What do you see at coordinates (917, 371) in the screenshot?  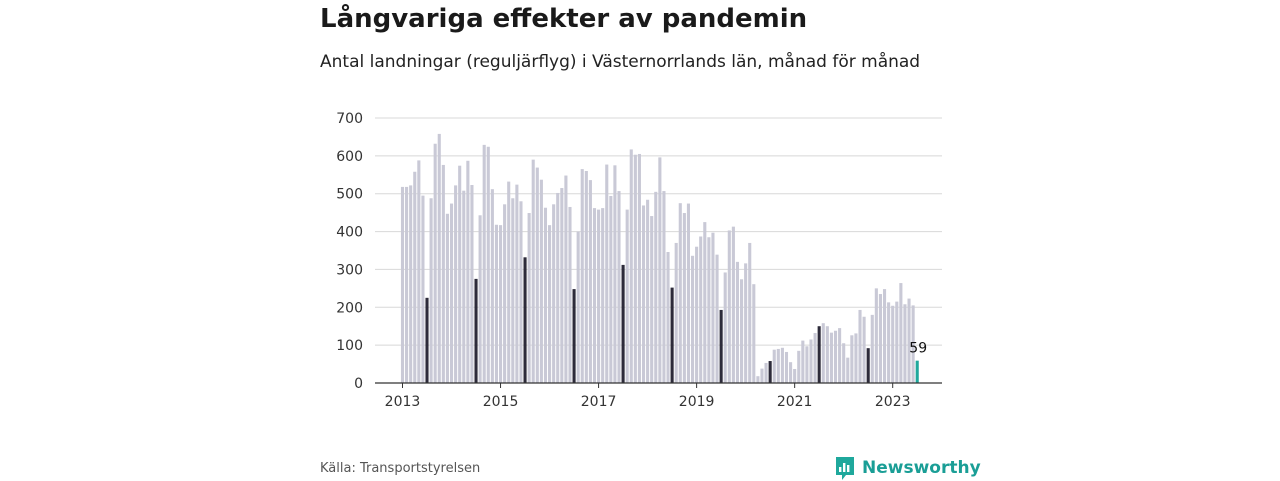 I see `bar-latest` at bounding box center [917, 371].